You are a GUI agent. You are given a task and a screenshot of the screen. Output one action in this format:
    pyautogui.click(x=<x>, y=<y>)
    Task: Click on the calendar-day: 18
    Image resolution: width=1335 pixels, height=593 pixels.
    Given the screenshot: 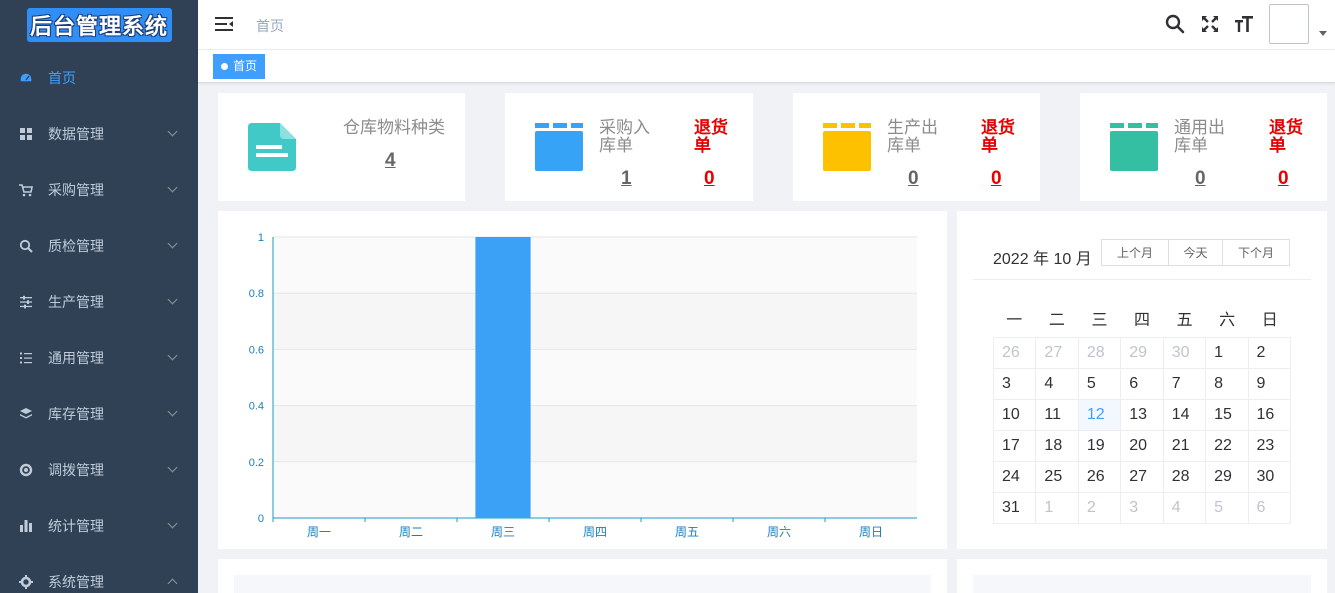 What is the action you would take?
    pyautogui.click(x=1057, y=446)
    